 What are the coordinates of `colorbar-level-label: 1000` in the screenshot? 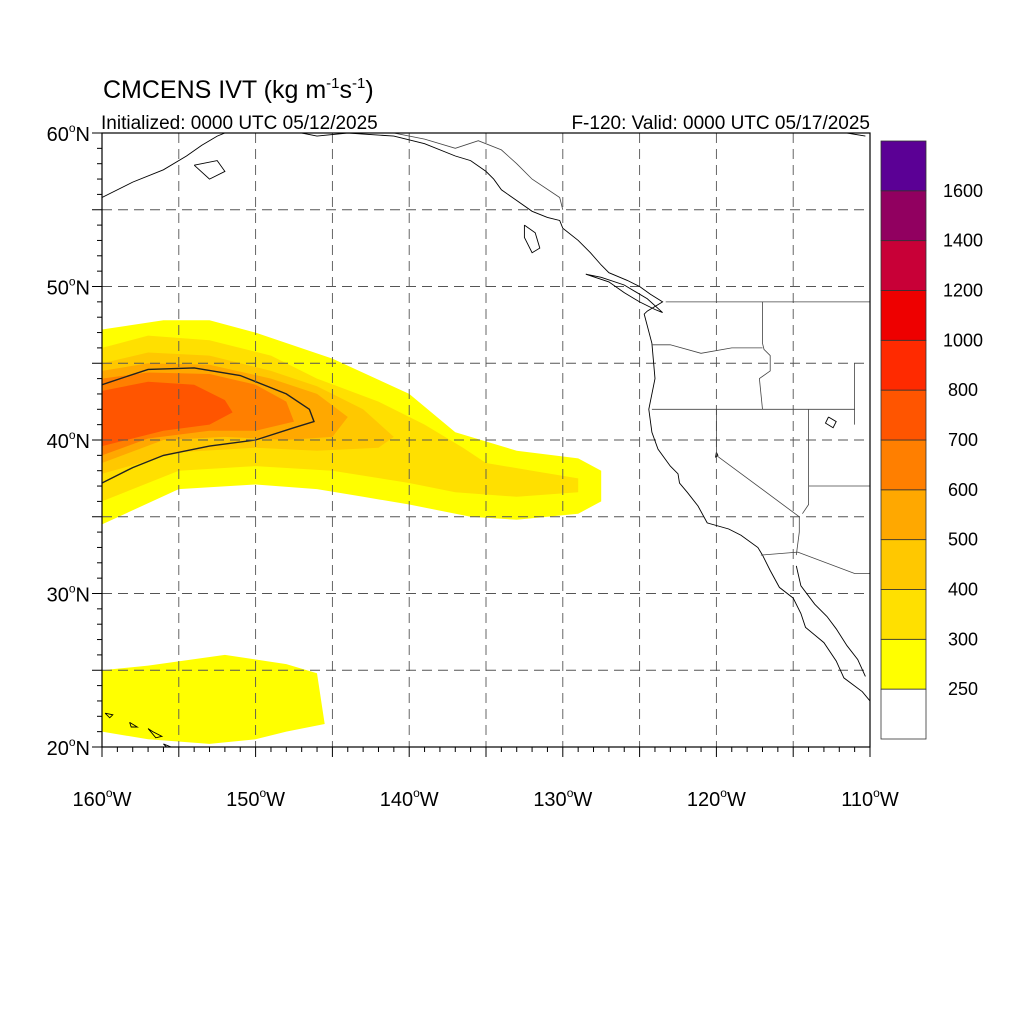 It's located at (963, 340).